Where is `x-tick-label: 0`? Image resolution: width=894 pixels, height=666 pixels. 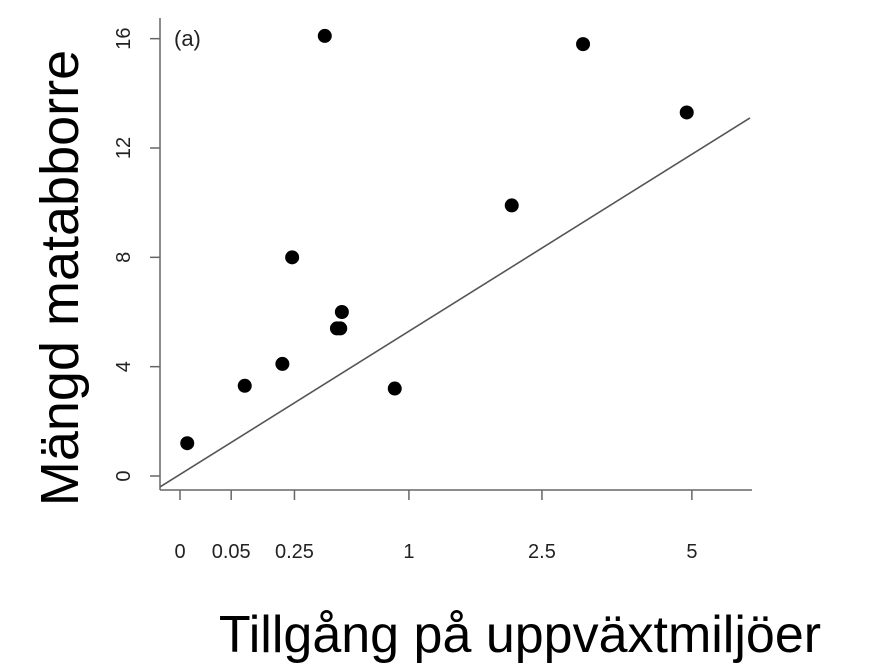
x-tick-label: 0 is located at coordinates (179, 552).